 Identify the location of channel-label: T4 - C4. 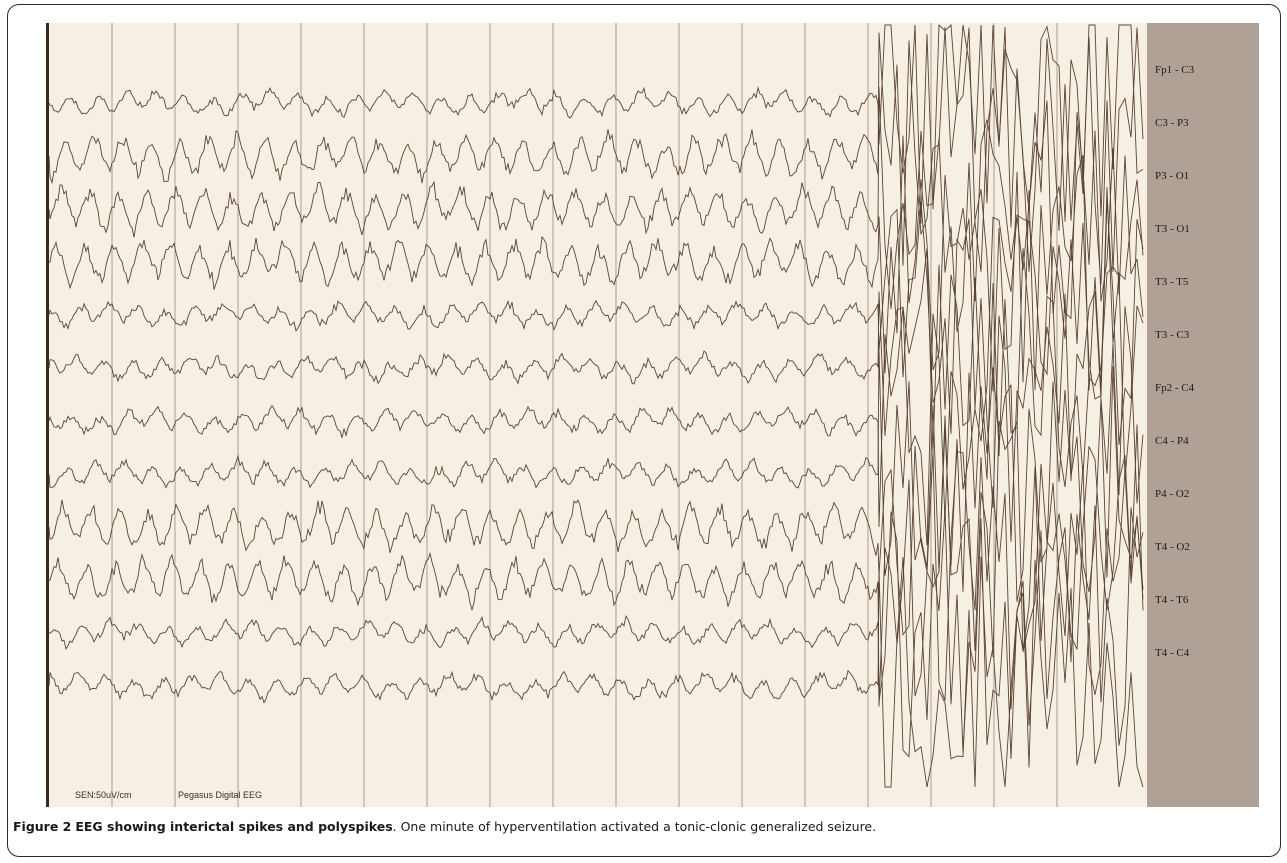
(1172, 653).